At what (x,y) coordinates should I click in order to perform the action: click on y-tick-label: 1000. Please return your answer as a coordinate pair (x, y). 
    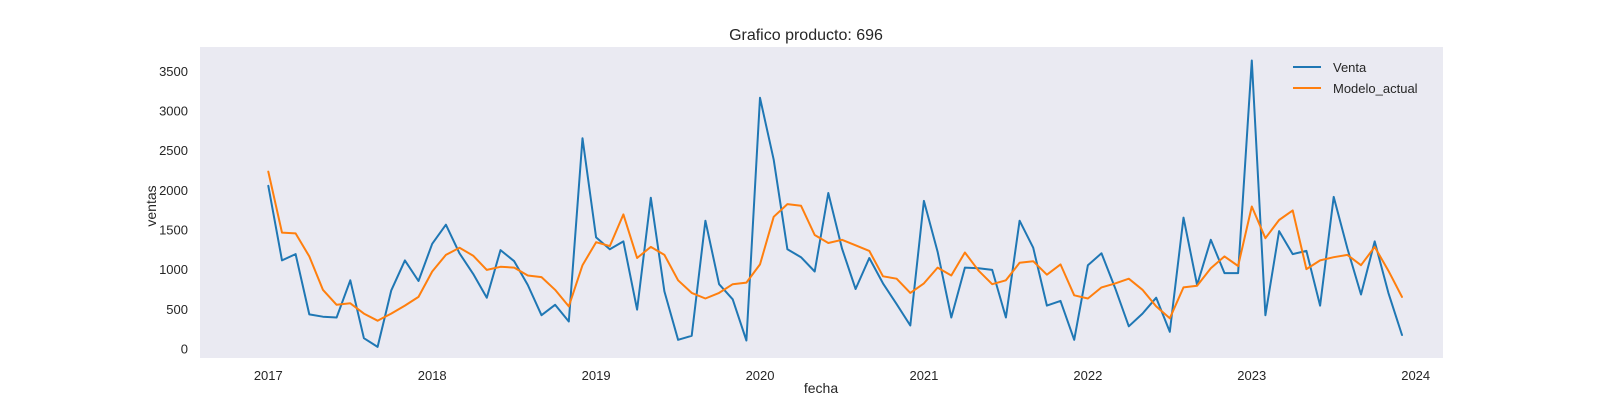
    Looking at the image, I should click on (173, 269).